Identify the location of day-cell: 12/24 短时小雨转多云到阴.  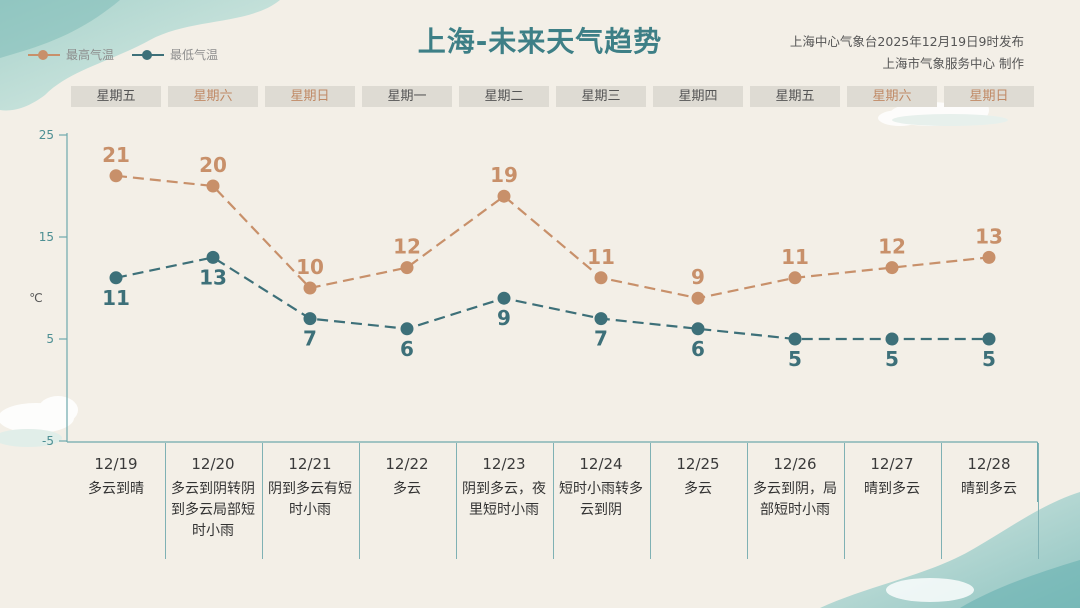
(602, 501).